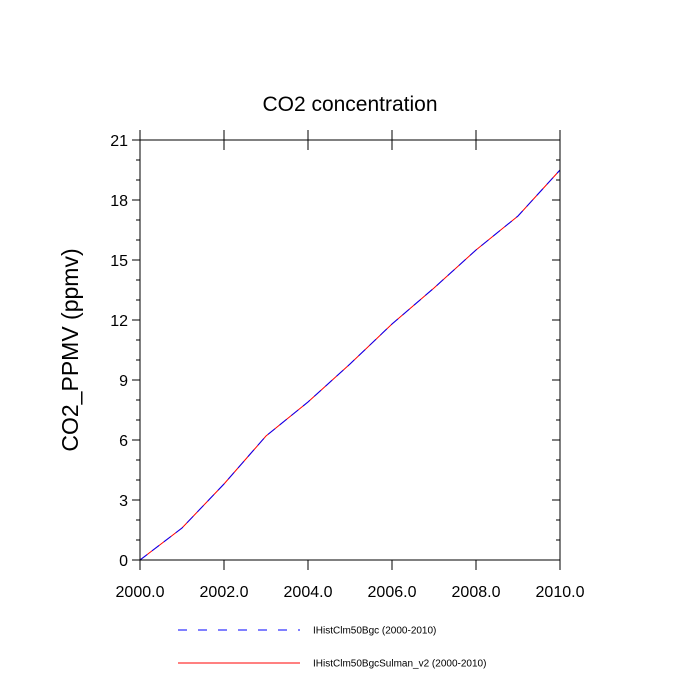 Image resolution: width=700 pixels, height=700 pixels. What do you see at coordinates (123, 561) in the screenshot?
I see `y-tick-label: 0` at bounding box center [123, 561].